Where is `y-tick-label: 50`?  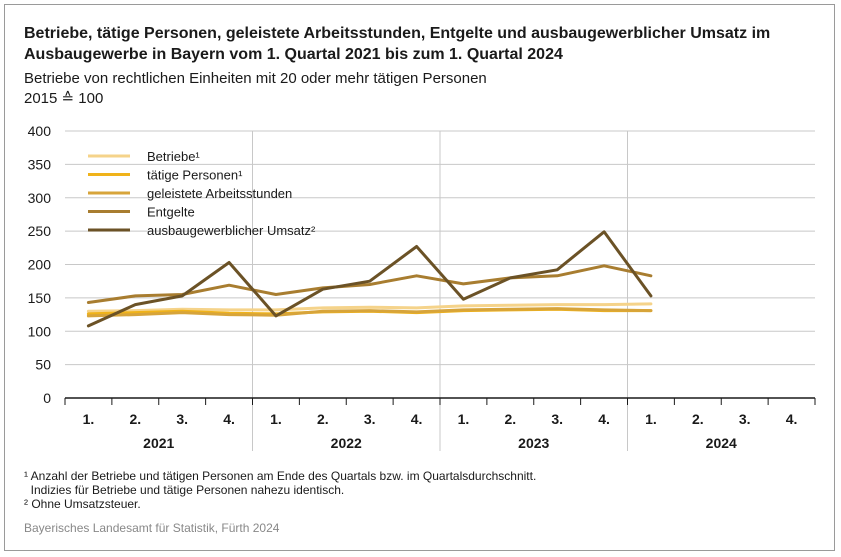
y-tick-label: 50 is located at coordinates (43, 365).